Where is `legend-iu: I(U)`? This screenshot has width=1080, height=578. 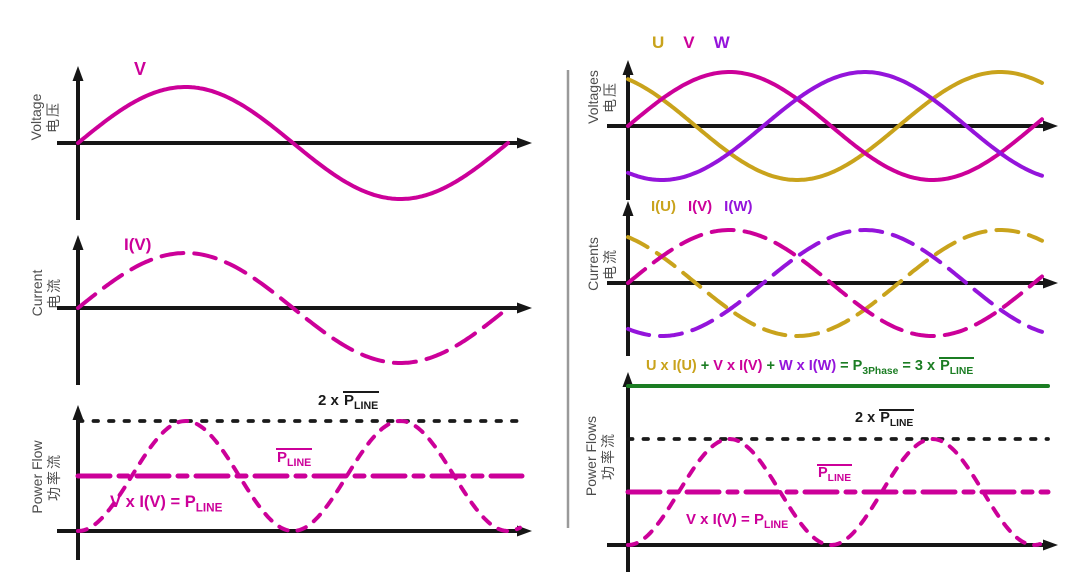 legend-iu: I(U) is located at coordinates (663, 206).